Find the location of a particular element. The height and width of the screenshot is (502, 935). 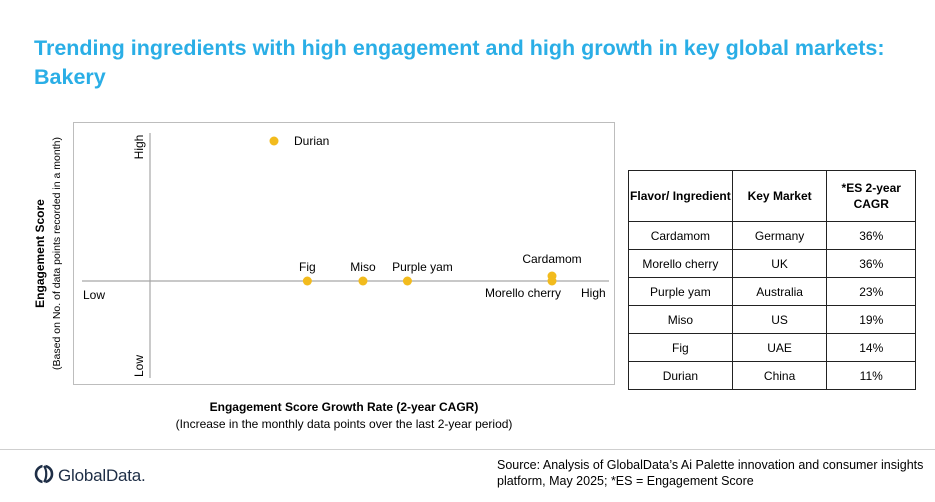

footer-divider is located at coordinates (467, 449).